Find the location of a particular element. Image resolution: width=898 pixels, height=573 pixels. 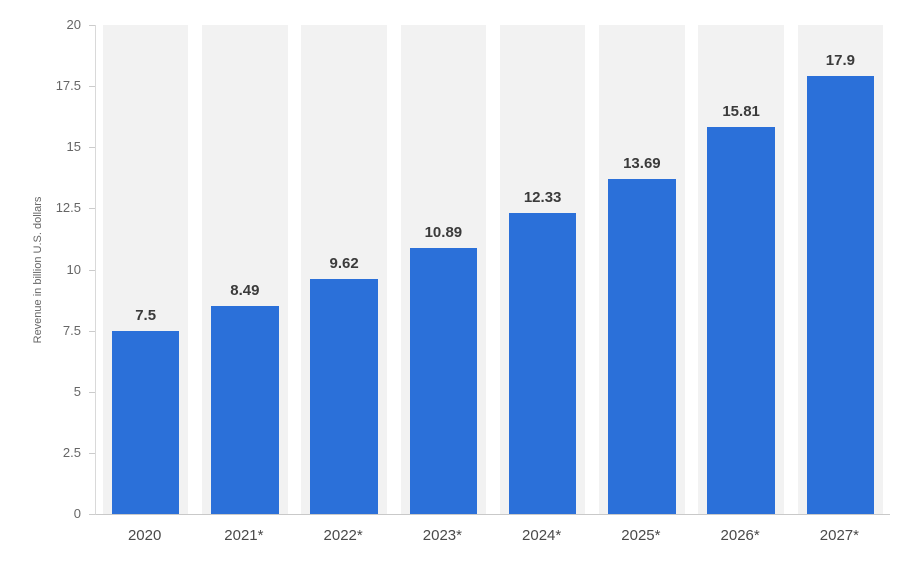

y-tick-label: 0 is located at coordinates (77, 513).